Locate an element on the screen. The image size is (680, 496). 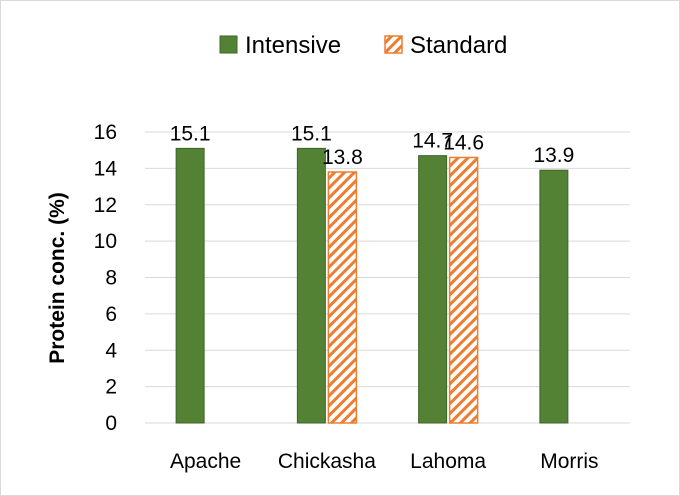
y-tick-labels: 0 2 4 6 8 10 12 14 16 is located at coordinates (106, 278).